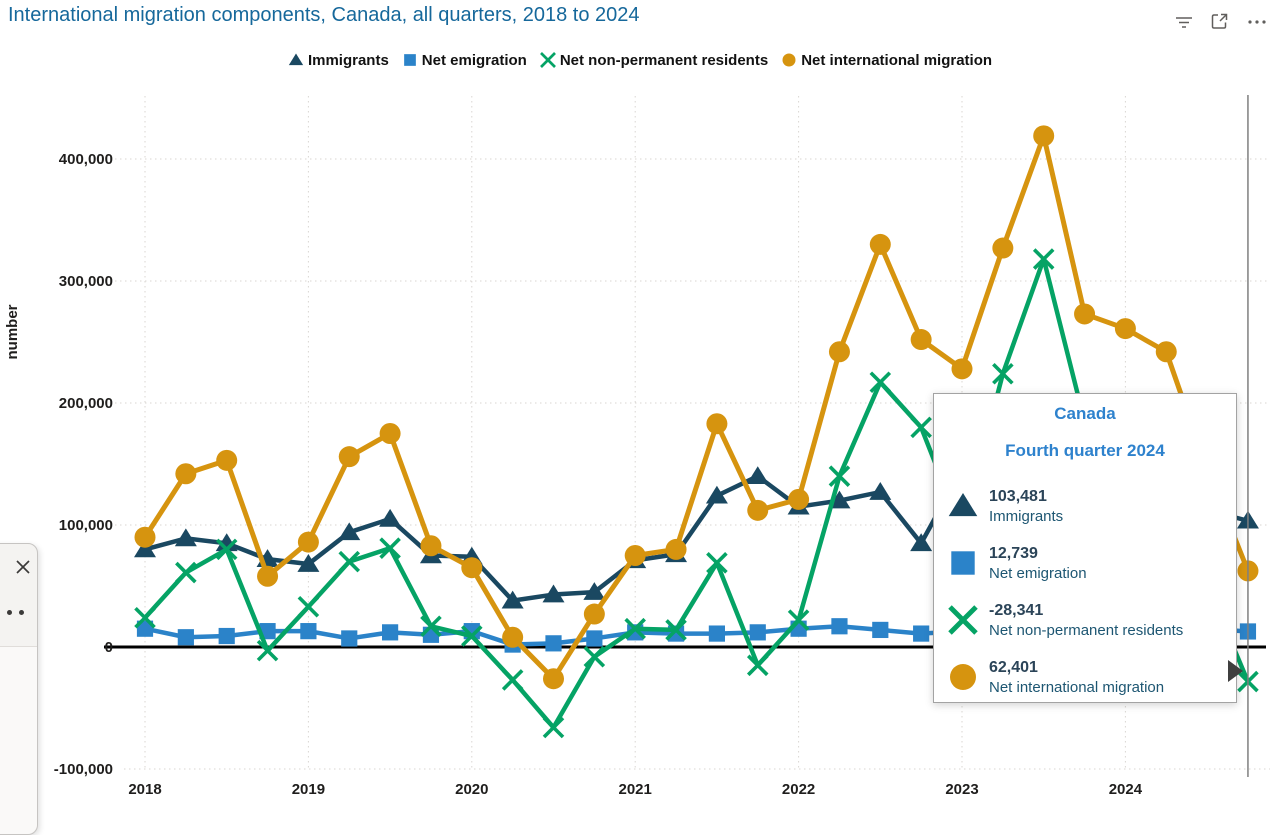 Image resolution: width=1280 pixels, height=835 pixels. What do you see at coordinates (338, 60) in the screenshot?
I see `legend-item-immigrants: Immigrants` at bounding box center [338, 60].